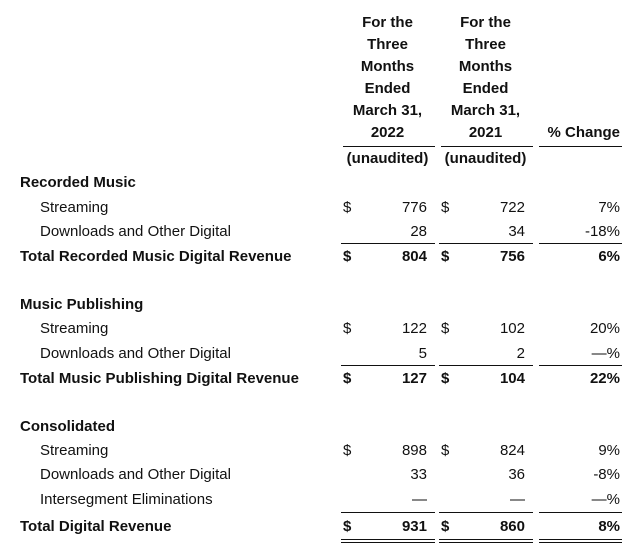  I want to click on section-title-recorded-music: Recorded Music, so click(78, 182).